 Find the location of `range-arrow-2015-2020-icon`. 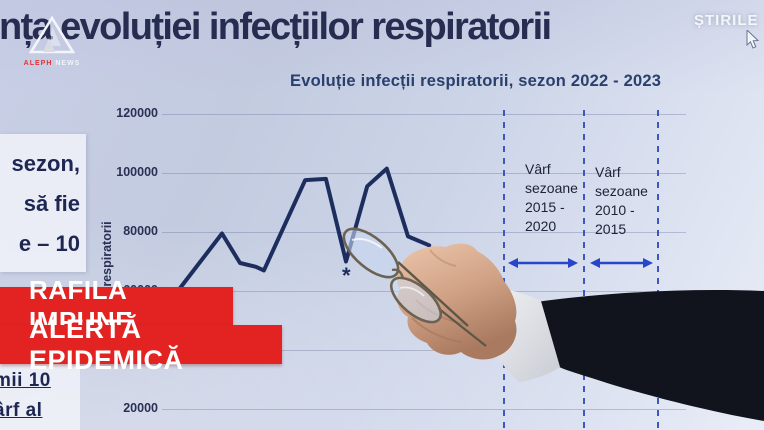

range-arrow-2015-2020-icon is located at coordinates (543, 263).